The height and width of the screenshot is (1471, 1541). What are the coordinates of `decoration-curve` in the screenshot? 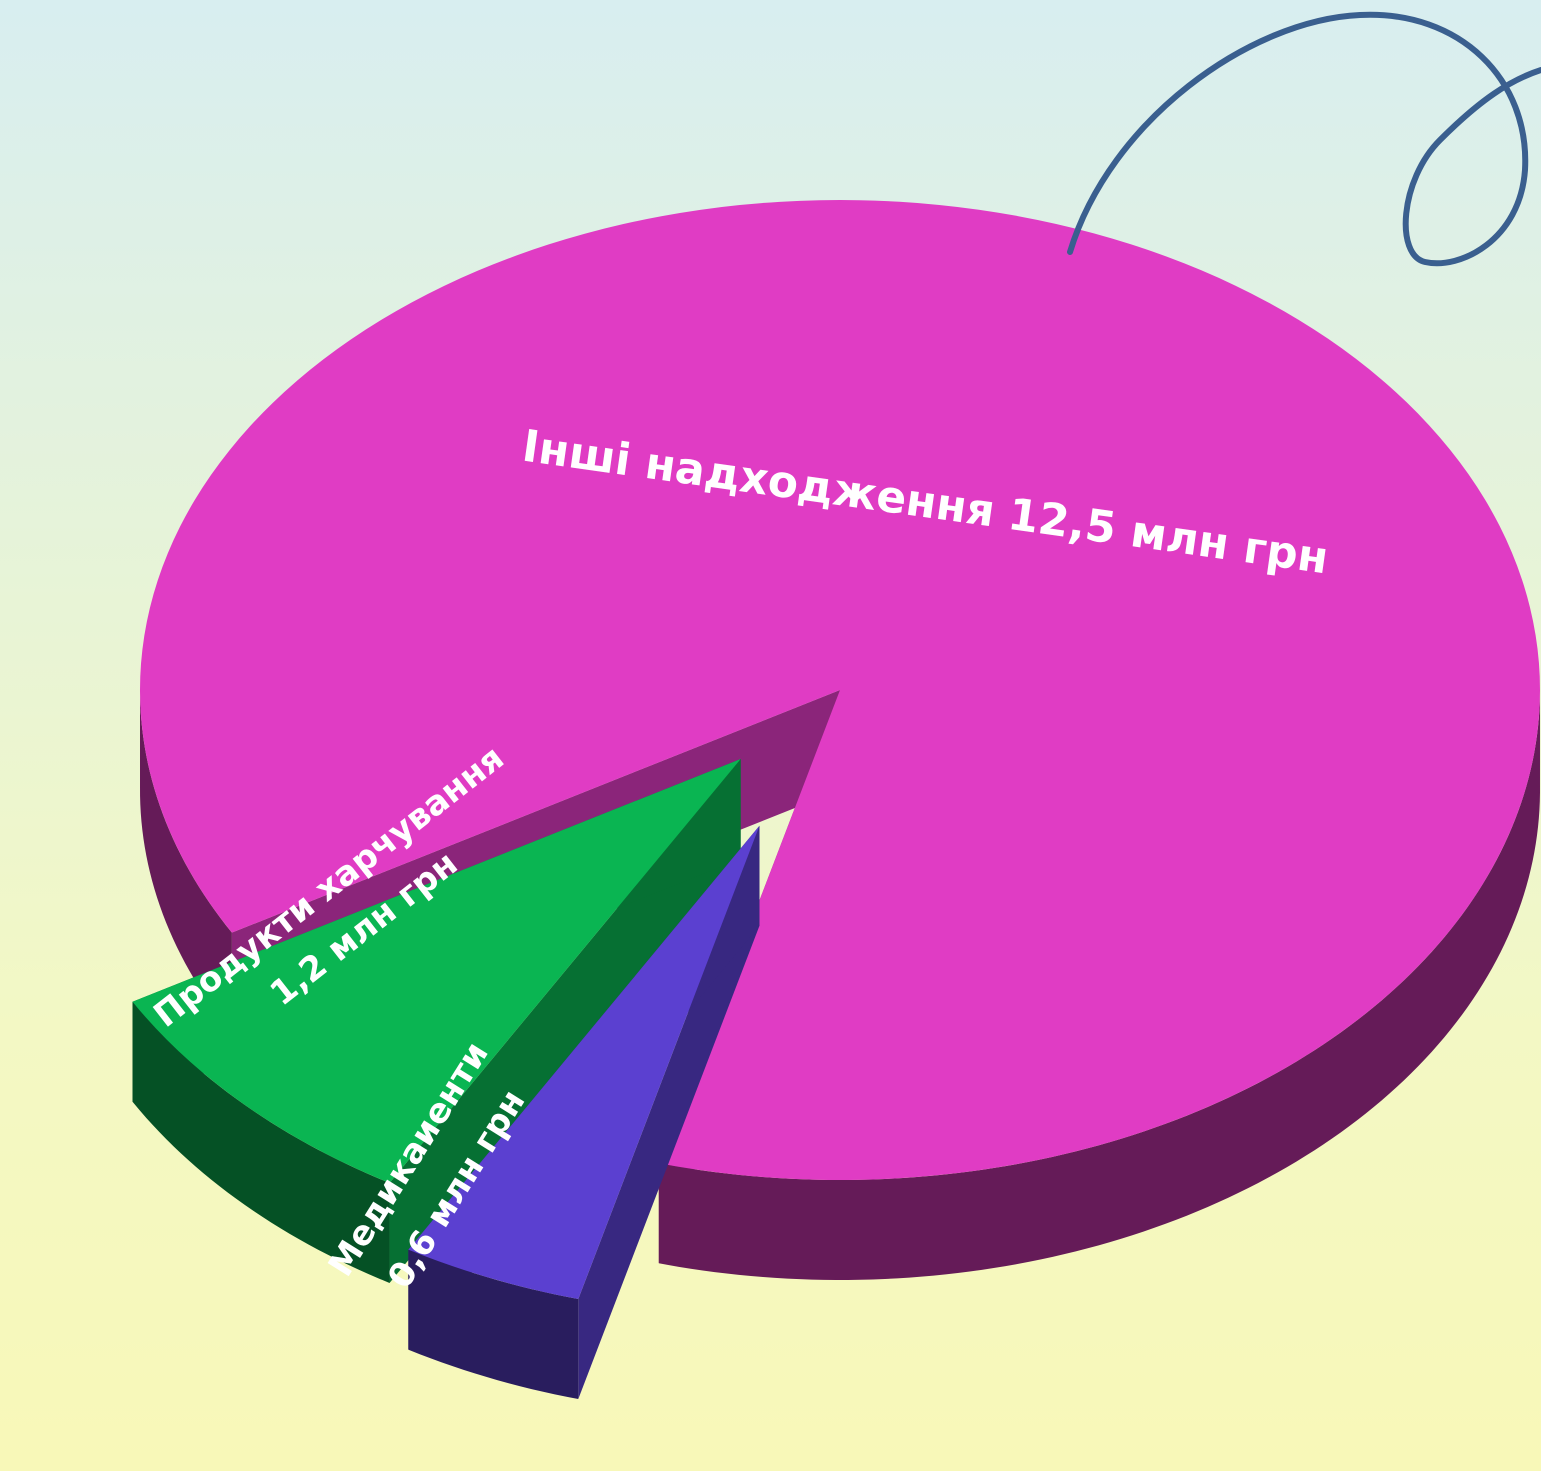 It's located at (1304, 139).